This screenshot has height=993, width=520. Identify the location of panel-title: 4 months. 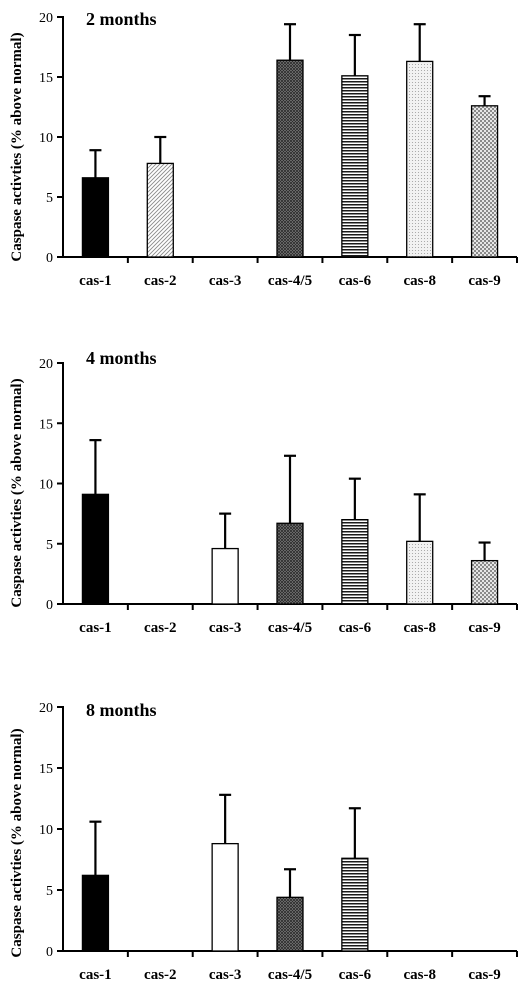
(121, 358).